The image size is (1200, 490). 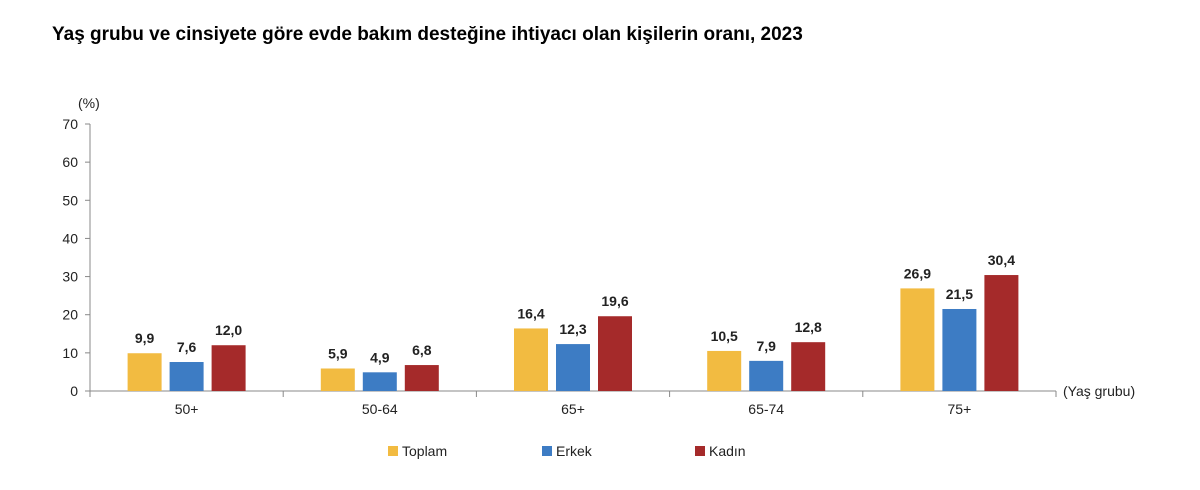 I want to click on y-tick-label: 20, so click(x=70, y=315).